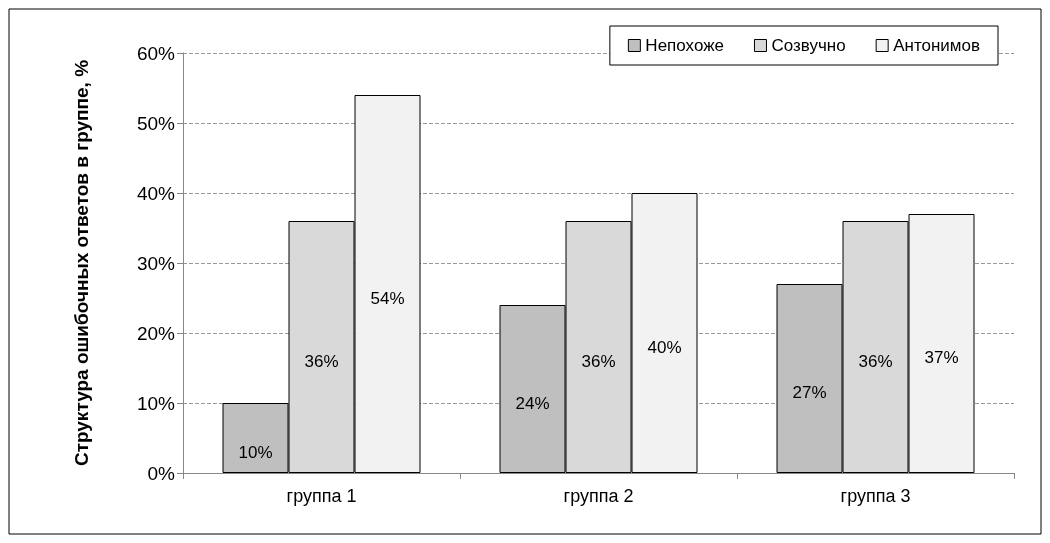 The image size is (1050, 543). I want to click on data-label: 24%, so click(532, 403).